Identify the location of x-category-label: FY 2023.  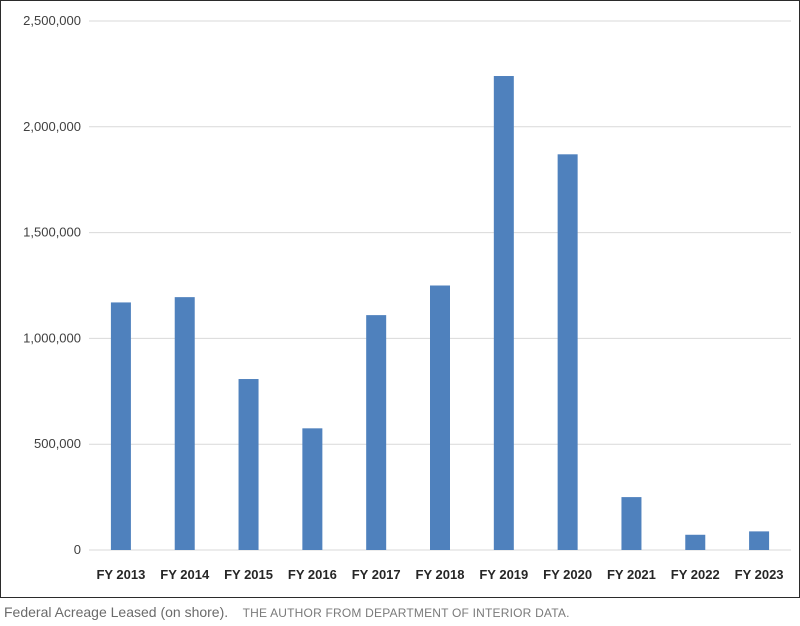
(759, 574).